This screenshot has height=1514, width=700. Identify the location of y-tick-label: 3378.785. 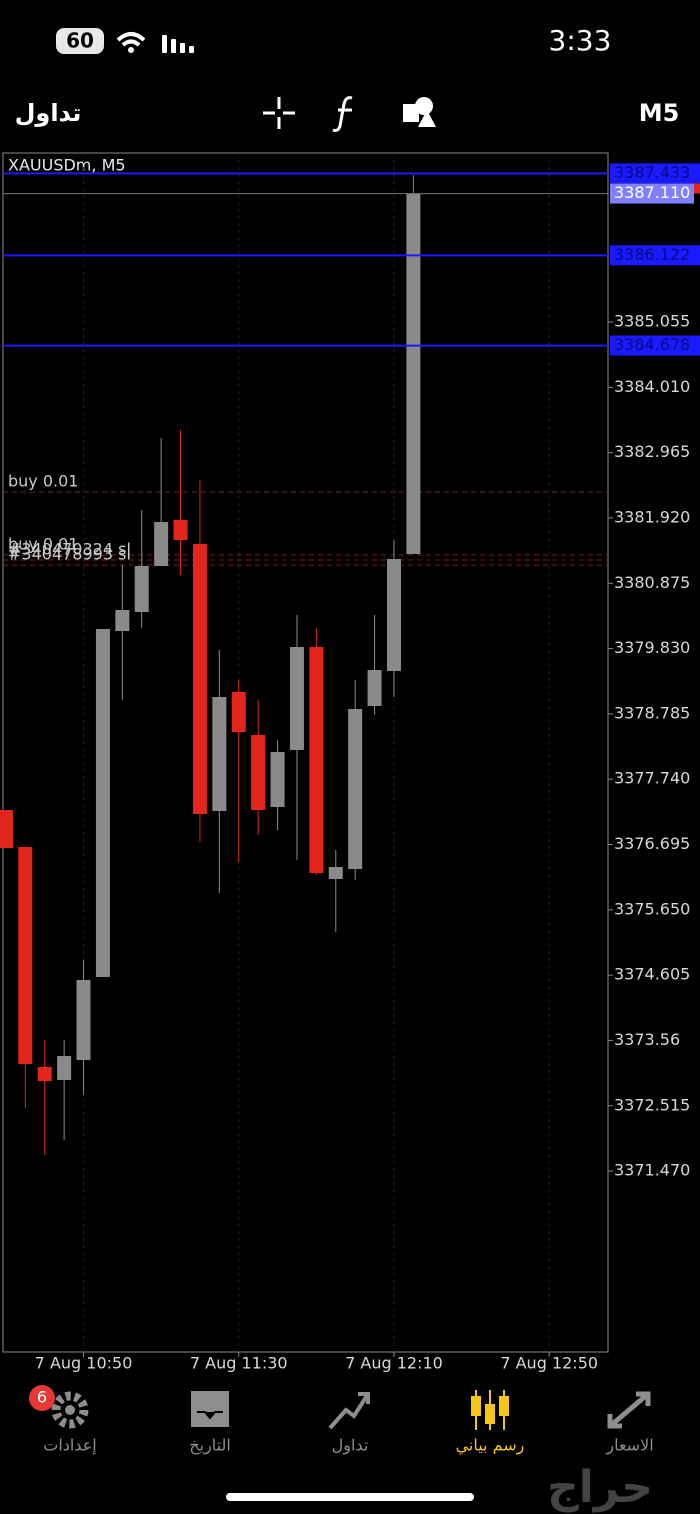
(652, 712).